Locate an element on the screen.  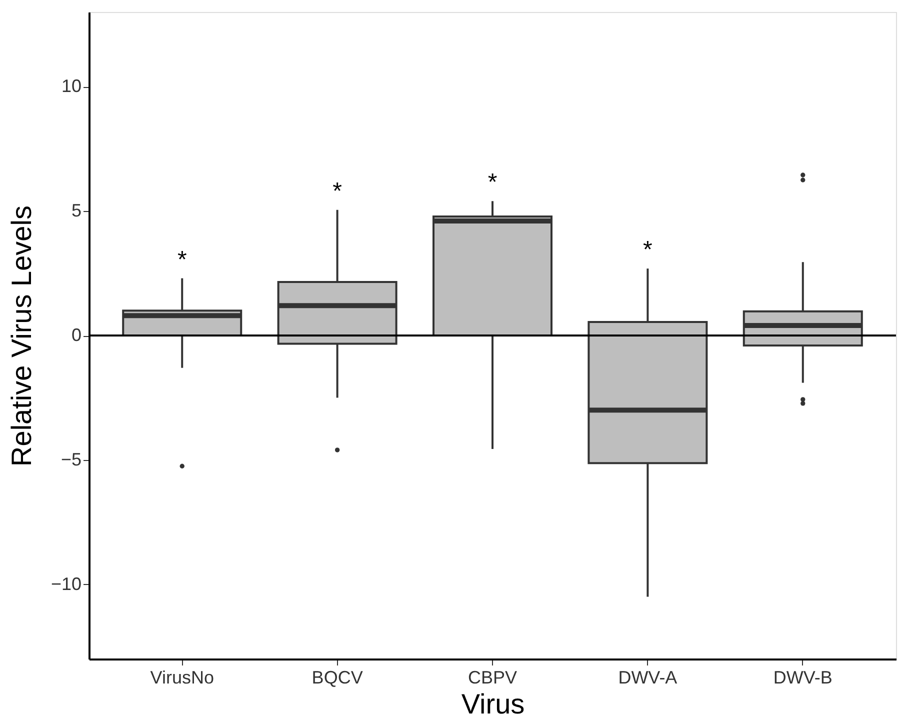
x-axis-title: Virus is located at coordinates (493, 704).